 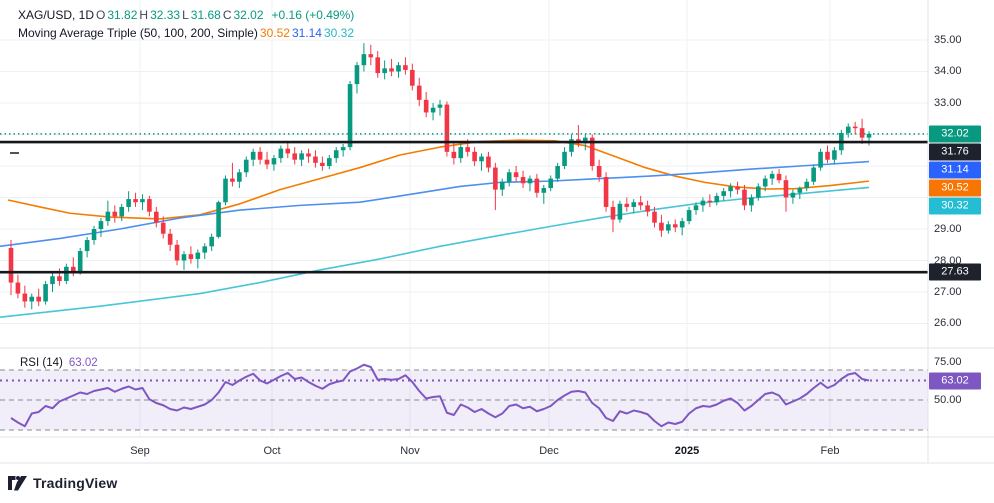 What do you see at coordinates (144, 15) in the screenshot?
I see `ohlc-letter: H` at bounding box center [144, 15].